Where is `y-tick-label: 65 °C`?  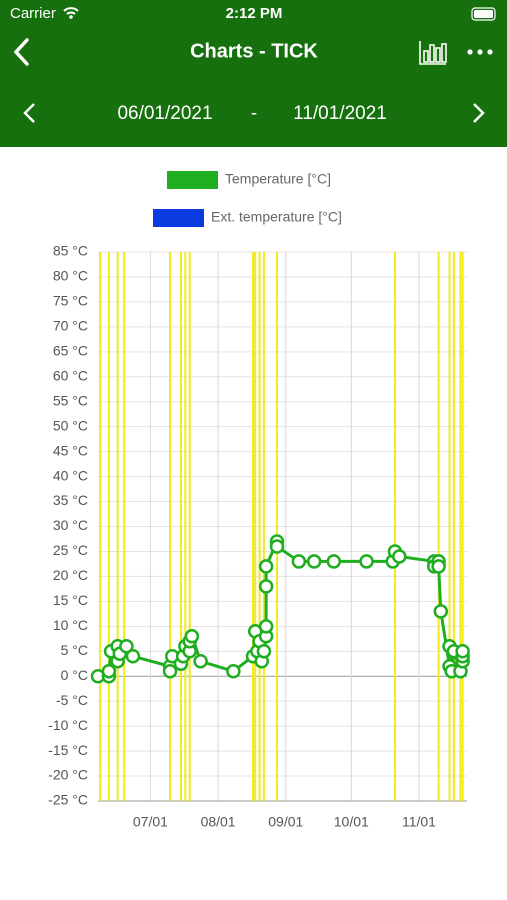 y-tick-label: 65 °C is located at coordinates (70, 351).